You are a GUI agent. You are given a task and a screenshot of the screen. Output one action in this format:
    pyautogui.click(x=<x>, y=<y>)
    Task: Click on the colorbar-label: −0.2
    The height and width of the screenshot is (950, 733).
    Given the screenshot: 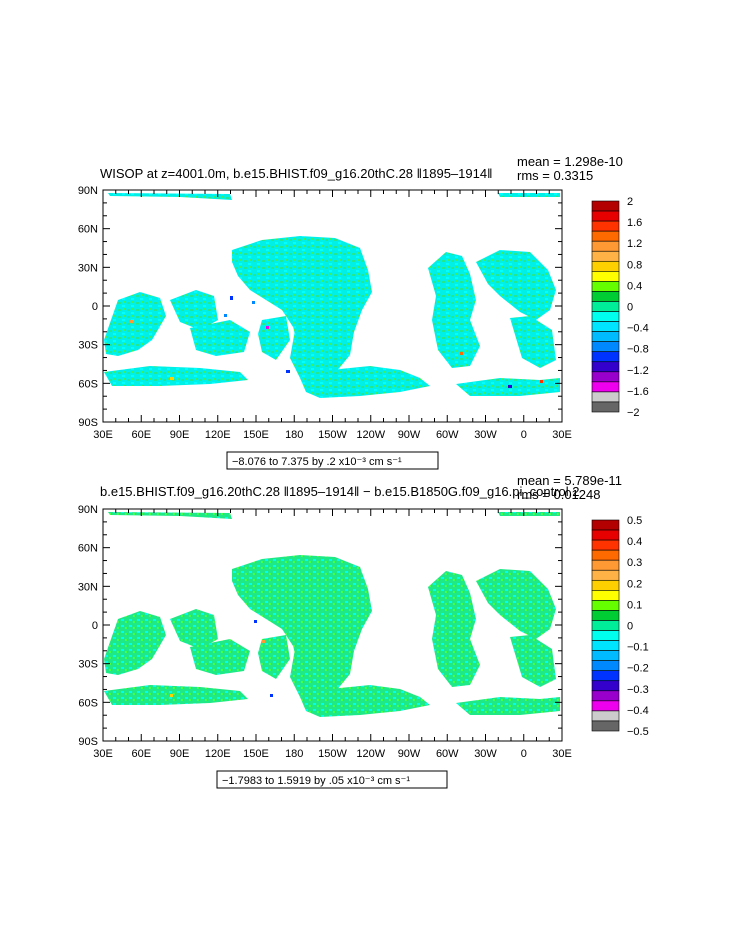 What is the action you would take?
    pyautogui.click(x=638, y=669)
    